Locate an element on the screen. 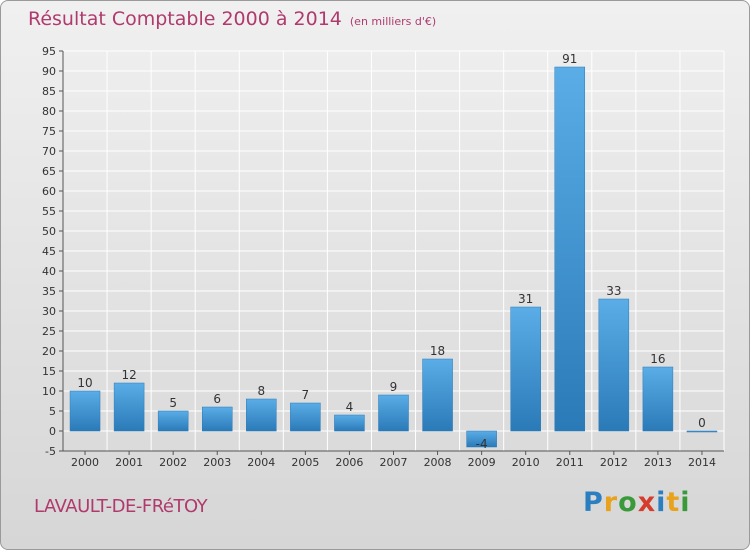  y-tick-label: 20 is located at coordinates (49, 351).